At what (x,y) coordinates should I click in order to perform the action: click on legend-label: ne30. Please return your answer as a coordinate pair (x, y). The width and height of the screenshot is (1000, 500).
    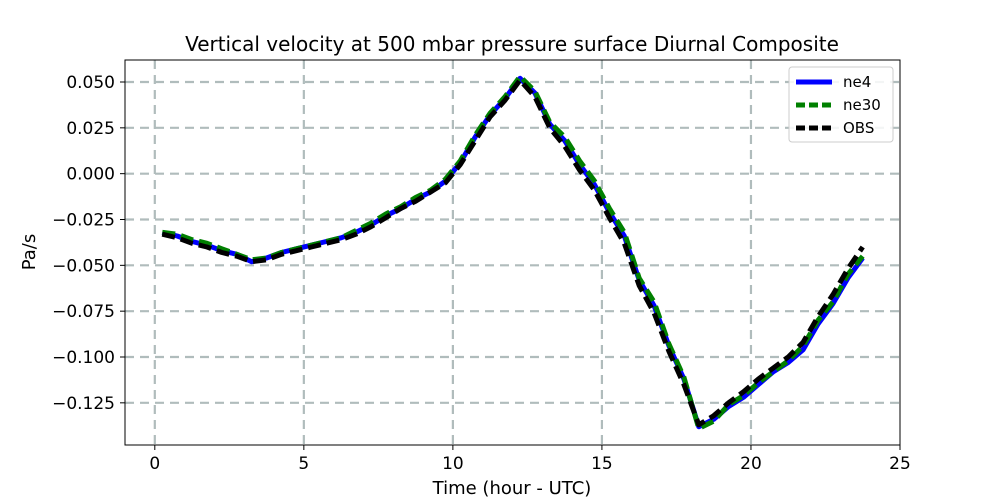
    Looking at the image, I should click on (862, 105).